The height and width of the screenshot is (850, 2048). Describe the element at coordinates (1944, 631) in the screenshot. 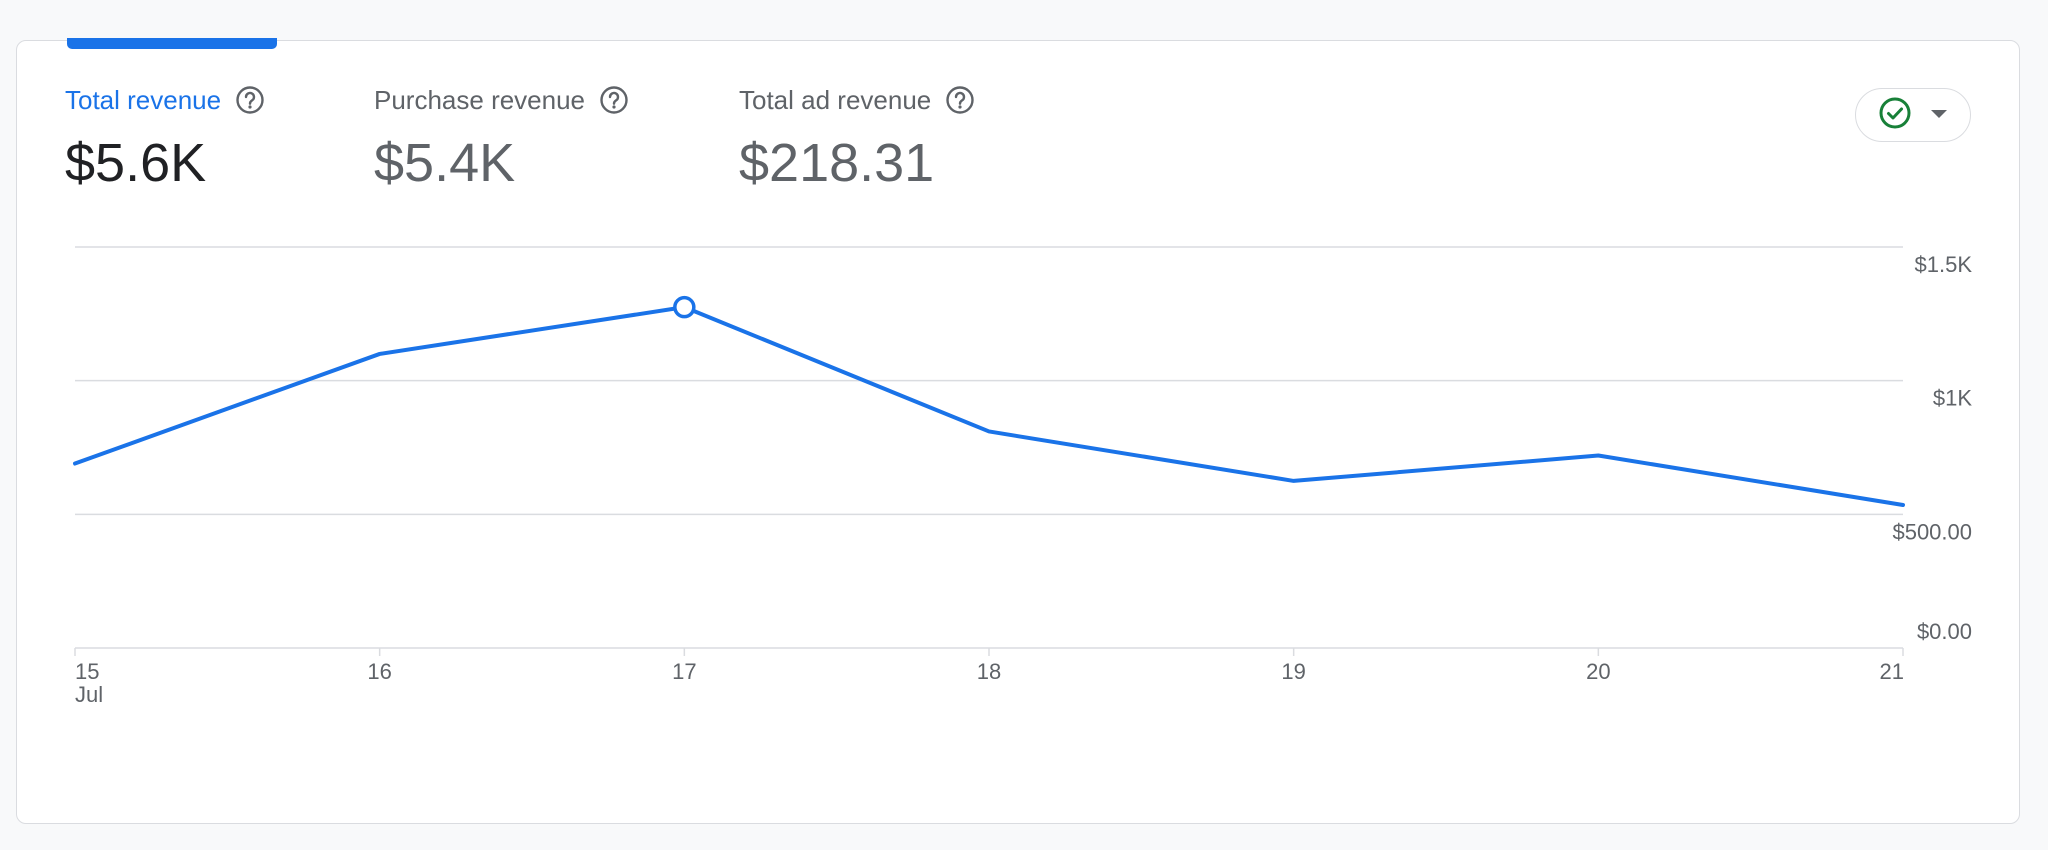

I see `y-tick-label: $0.00` at that location.